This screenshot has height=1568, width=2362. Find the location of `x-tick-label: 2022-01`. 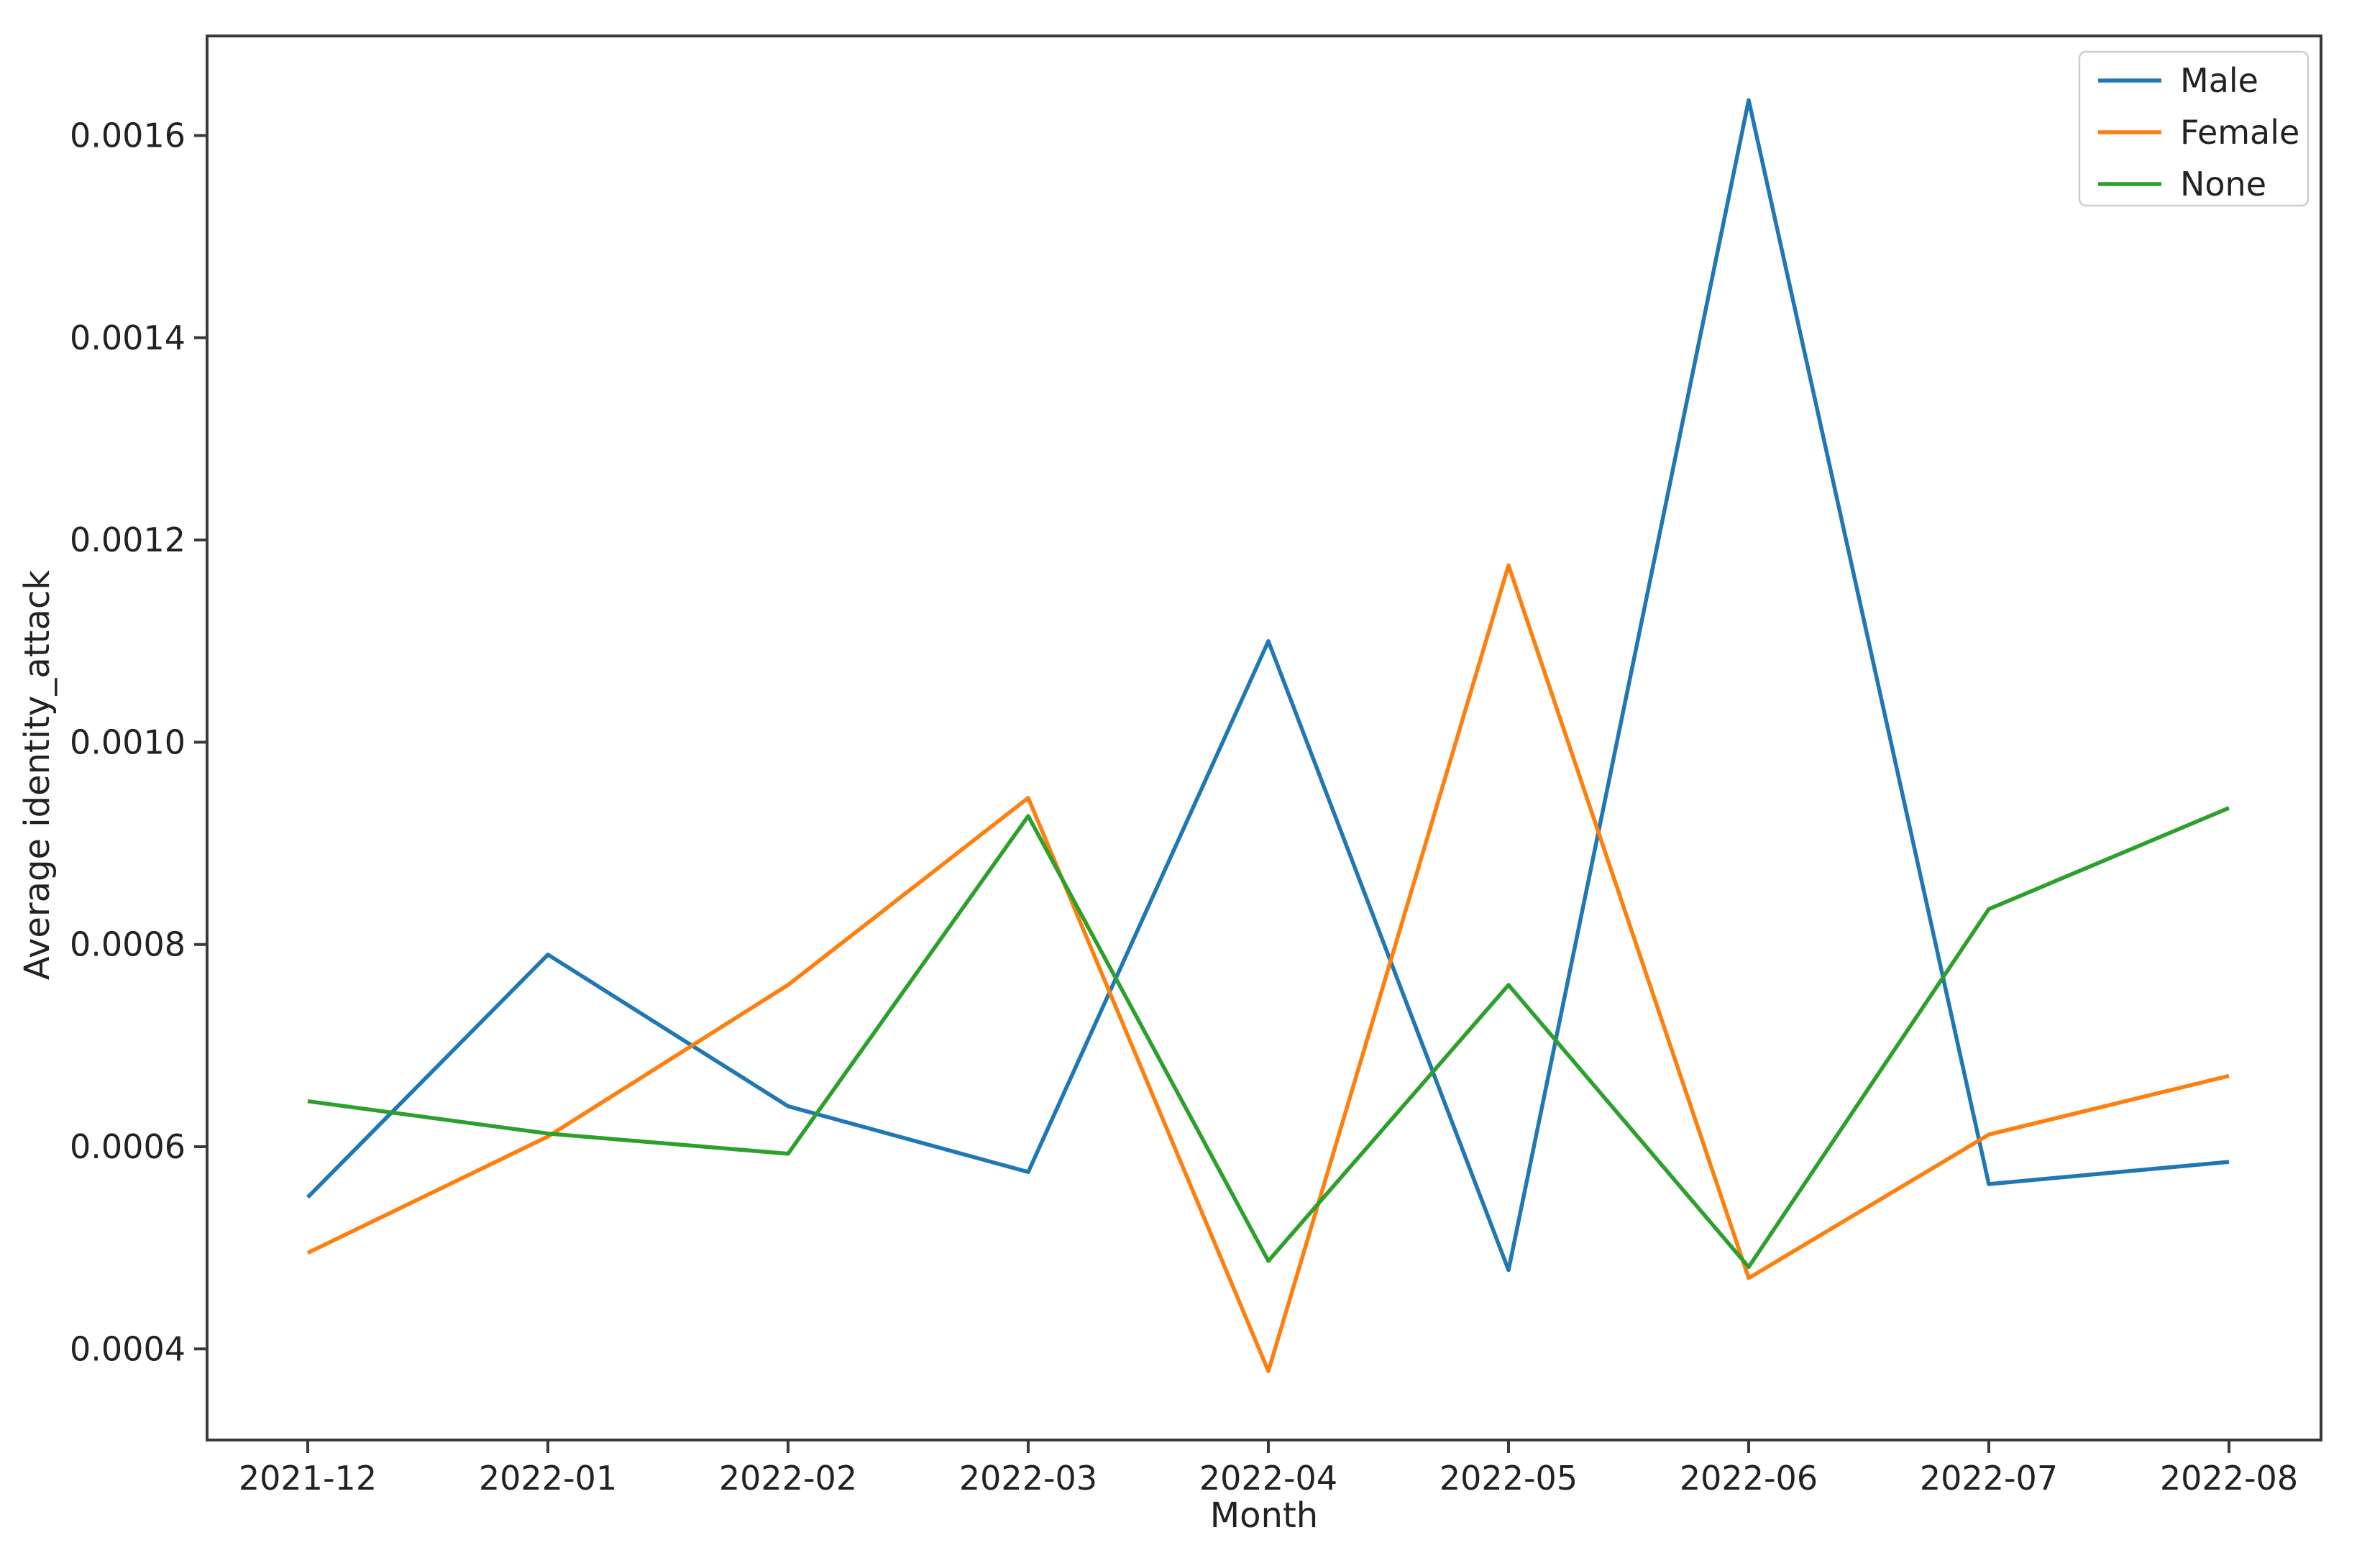

x-tick-label: 2022-01 is located at coordinates (548, 1478).